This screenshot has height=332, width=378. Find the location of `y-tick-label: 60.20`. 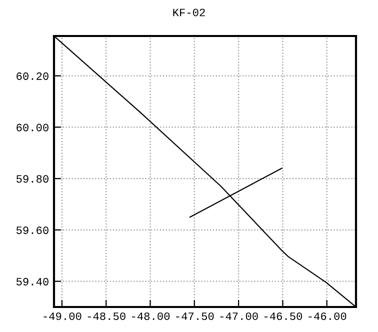

y-tick-label: 60.20 is located at coordinates (32, 76).